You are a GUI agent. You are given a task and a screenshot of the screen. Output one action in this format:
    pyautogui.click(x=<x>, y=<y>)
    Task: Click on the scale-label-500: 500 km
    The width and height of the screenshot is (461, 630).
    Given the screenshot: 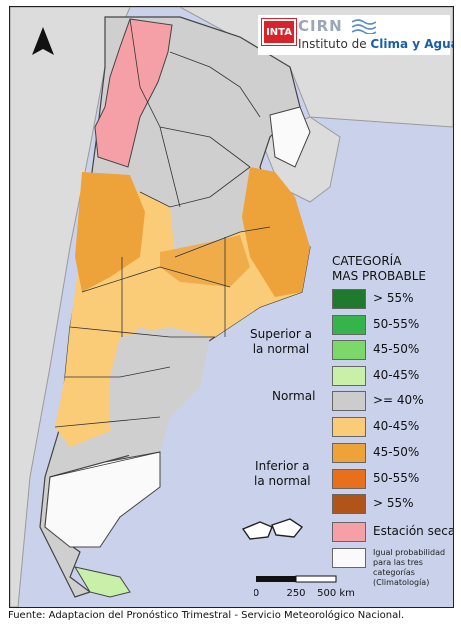 What is the action you would take?
    pyautogui.click(x=336, y=593)
    